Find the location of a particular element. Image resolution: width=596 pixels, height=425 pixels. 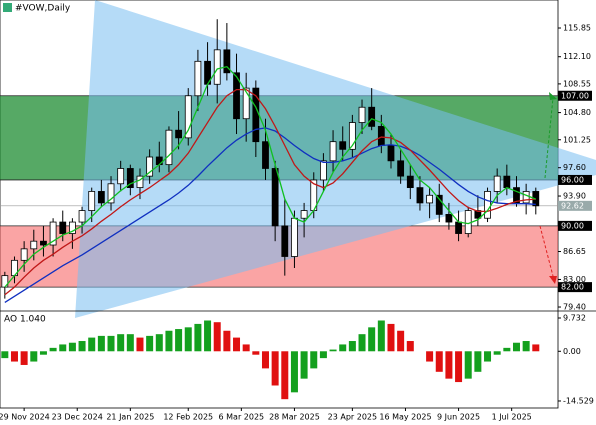

level-label: 107.00 is located at coordinates (575, 95).